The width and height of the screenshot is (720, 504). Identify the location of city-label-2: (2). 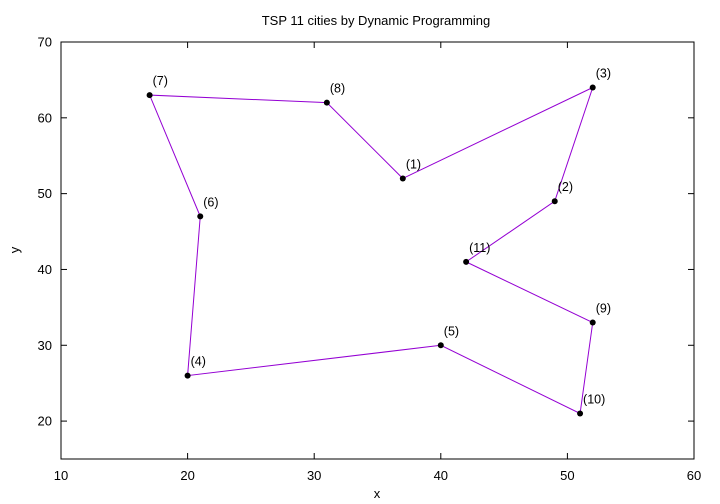
(565, 187).